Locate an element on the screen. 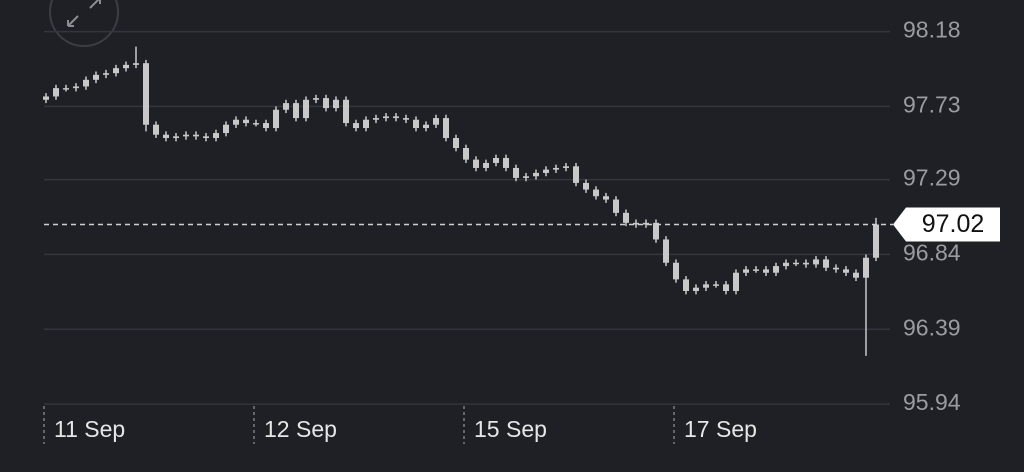  last-price-tag is located at coordinates (946, 224).